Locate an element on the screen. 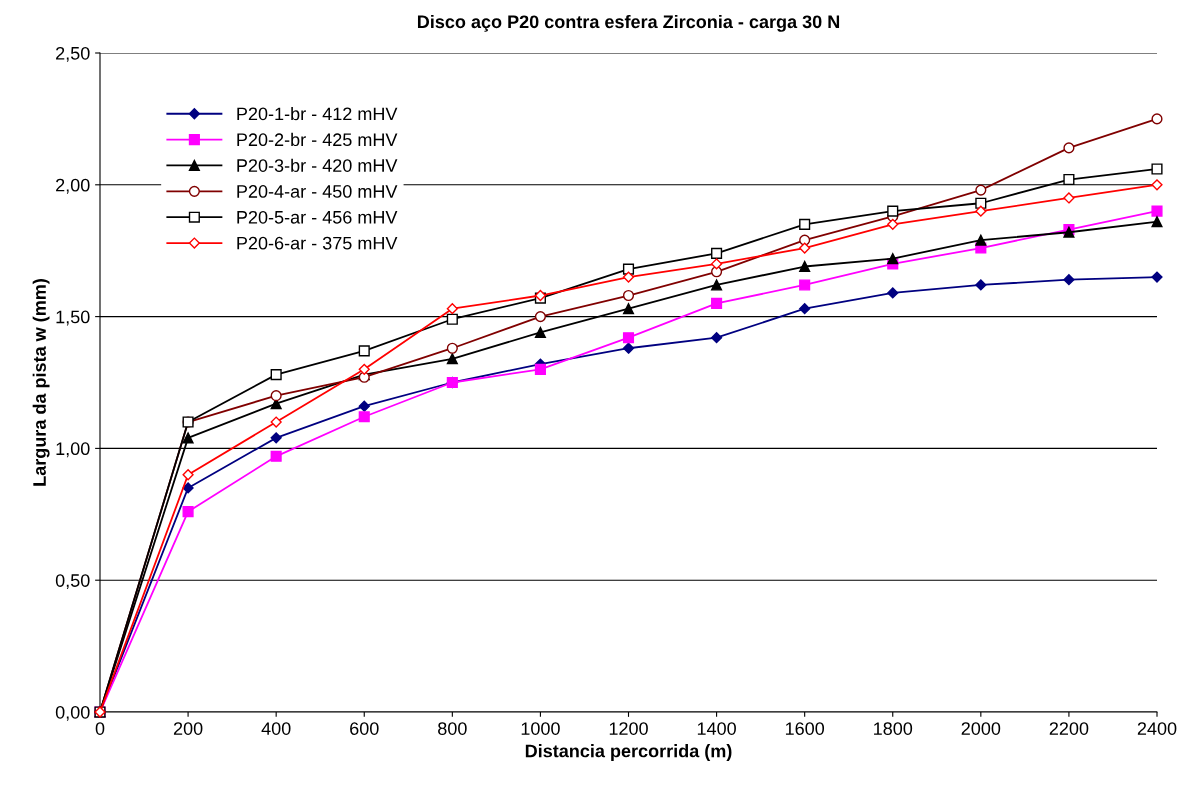 This screenshot has width=1189, height=793. legend-label: P20-5-ar - 456 mHV is located at coordinates (317, 217).